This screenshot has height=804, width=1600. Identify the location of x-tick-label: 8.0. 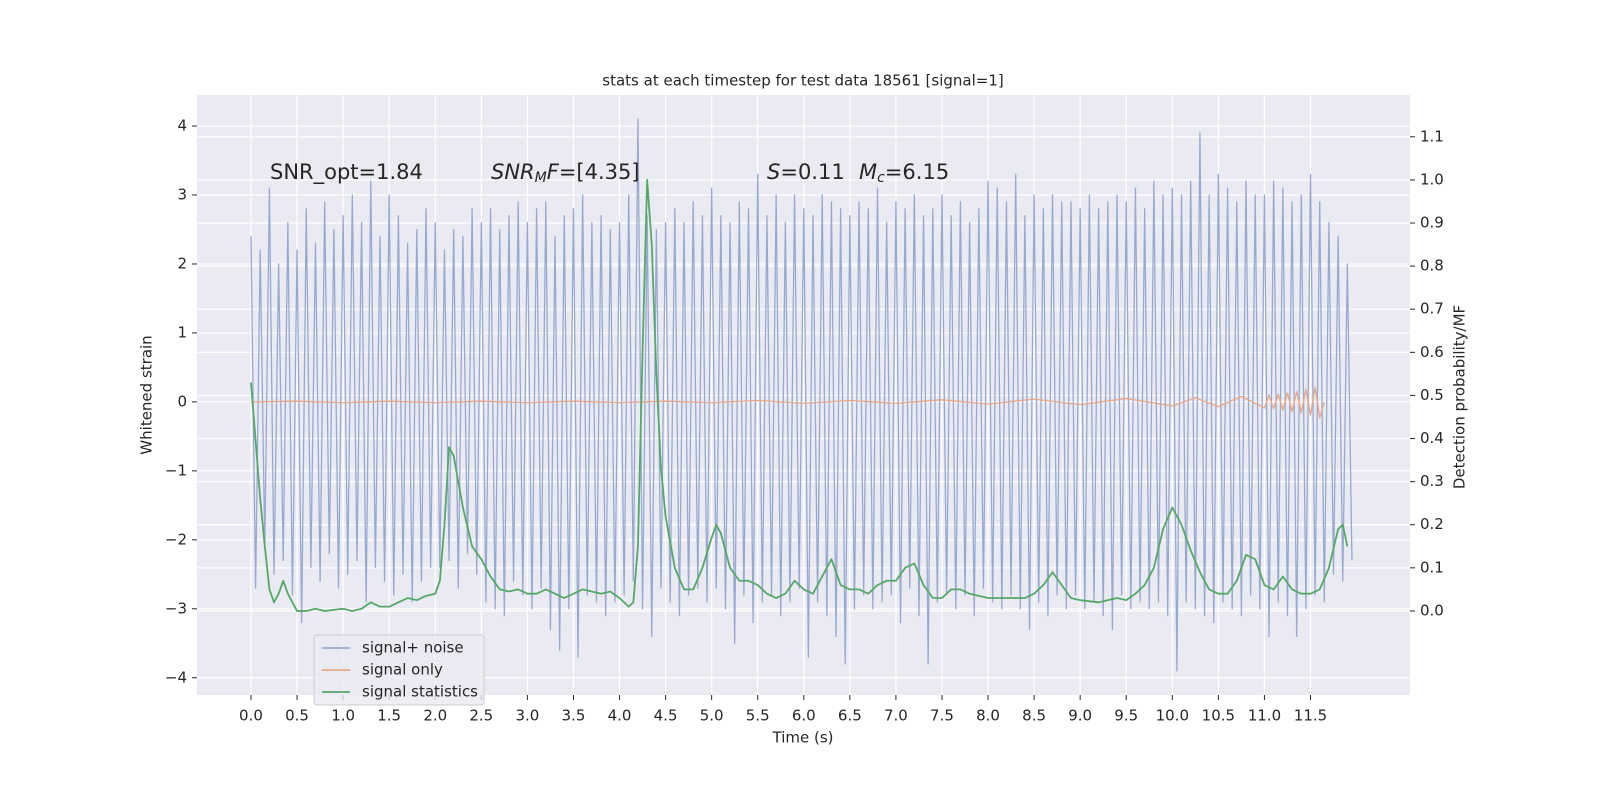
(988, 716).